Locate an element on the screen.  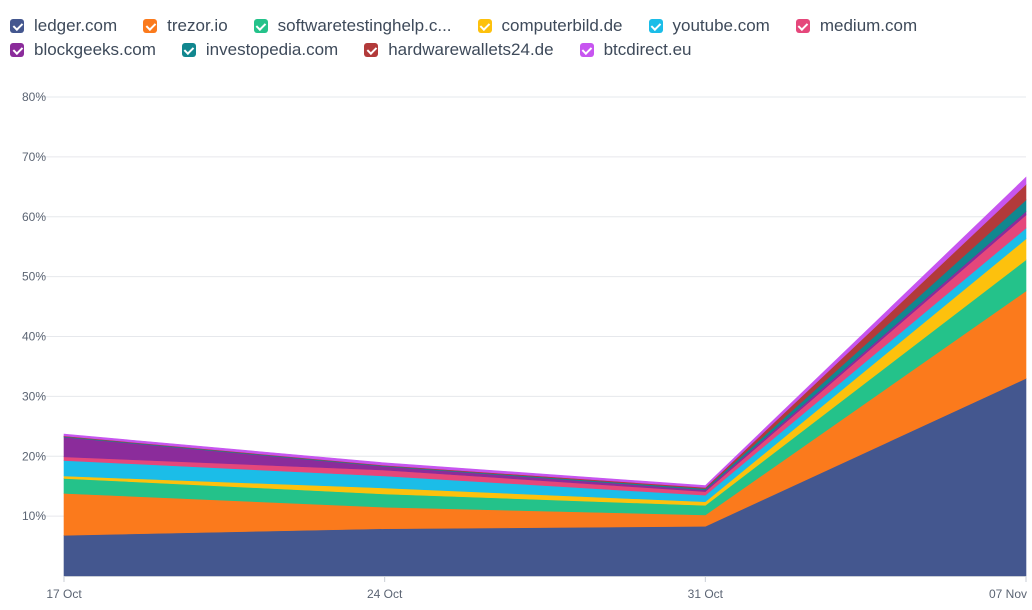
x-tick-label: 17 Oct is located at coordinates (64, 594).